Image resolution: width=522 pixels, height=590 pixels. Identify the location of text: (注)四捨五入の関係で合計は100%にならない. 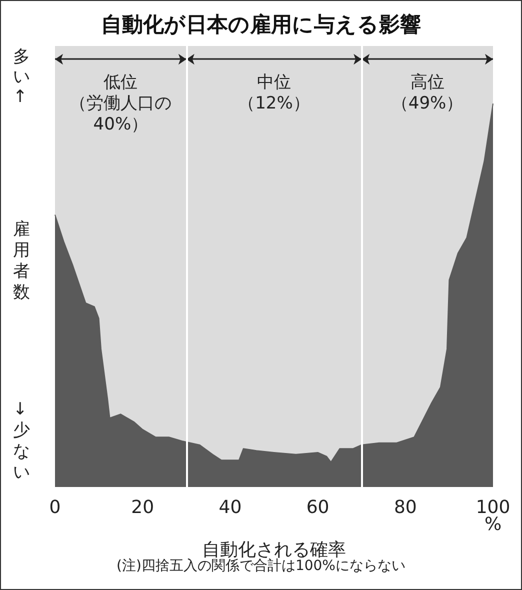
(261, 566).